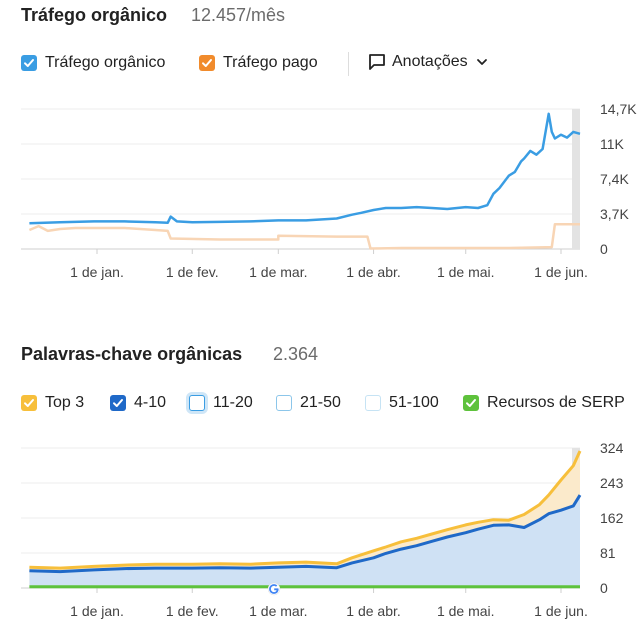  I want to click on traffic-title: Tráfego orgânico, so click(94, 15).